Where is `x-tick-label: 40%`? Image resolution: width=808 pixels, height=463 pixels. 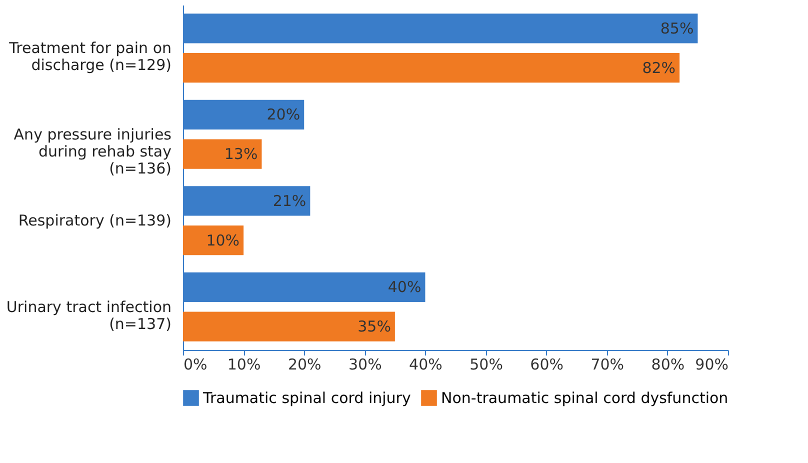
x-tick-label: 40% is located at coordinates (425, 365).